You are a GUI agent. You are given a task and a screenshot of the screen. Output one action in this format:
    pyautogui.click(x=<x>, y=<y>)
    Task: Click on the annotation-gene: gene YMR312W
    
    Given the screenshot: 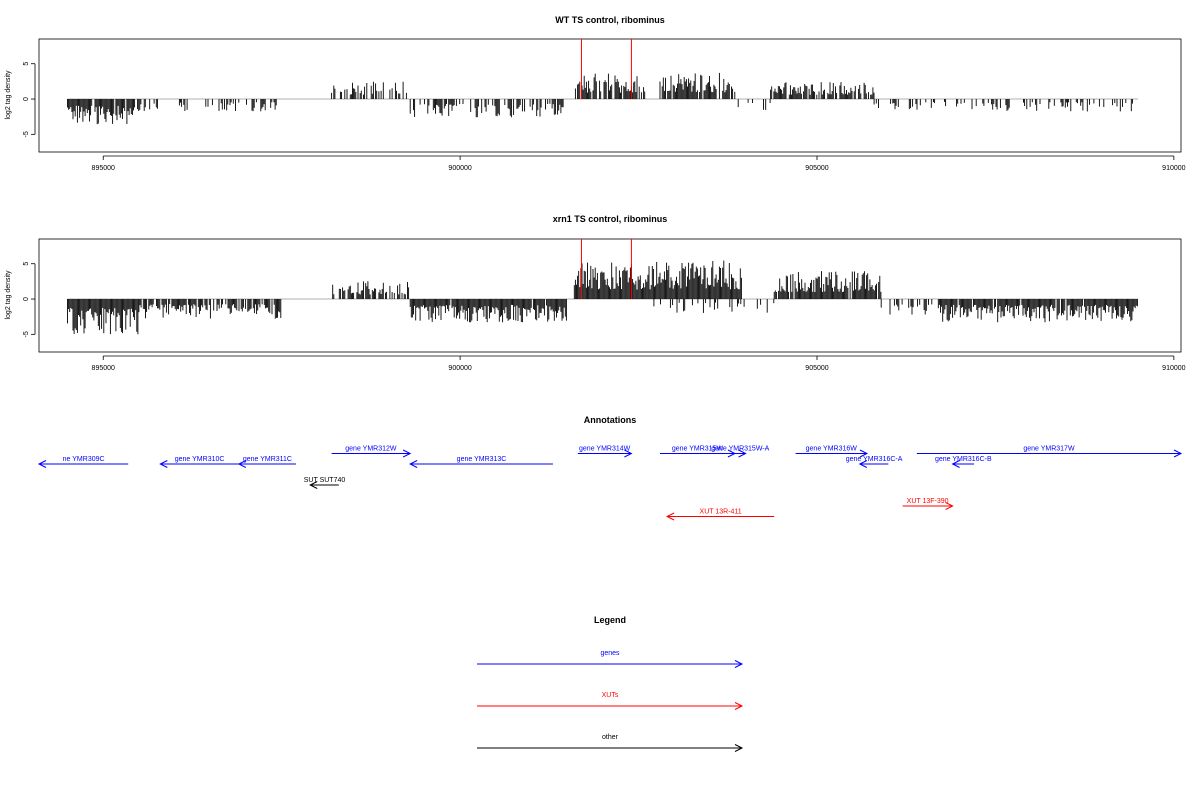 What is the action you would take?
    pyautogui.click(x=371, y=452)
    